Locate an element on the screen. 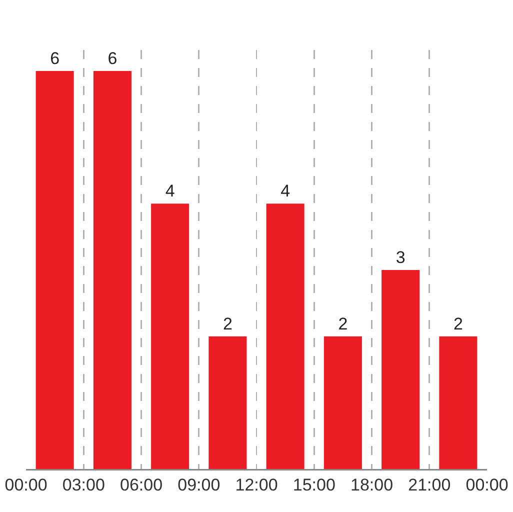  x-tick-label: 15:00 is located at coordinates (314, 485).